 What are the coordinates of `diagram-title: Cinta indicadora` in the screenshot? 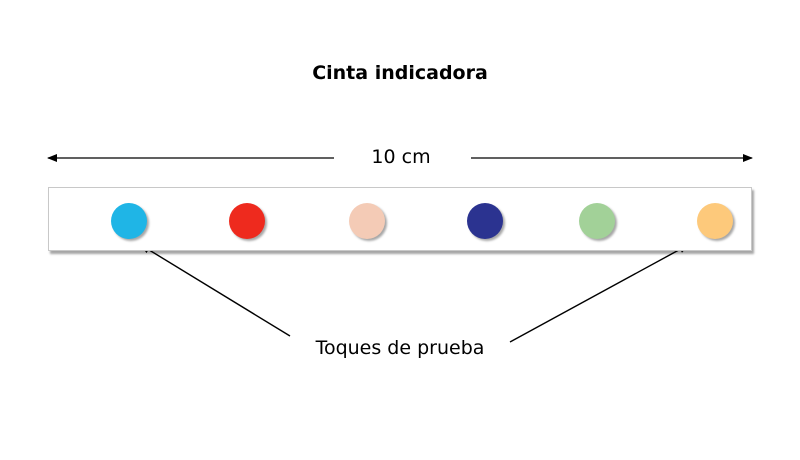 It's located at (400, 73).